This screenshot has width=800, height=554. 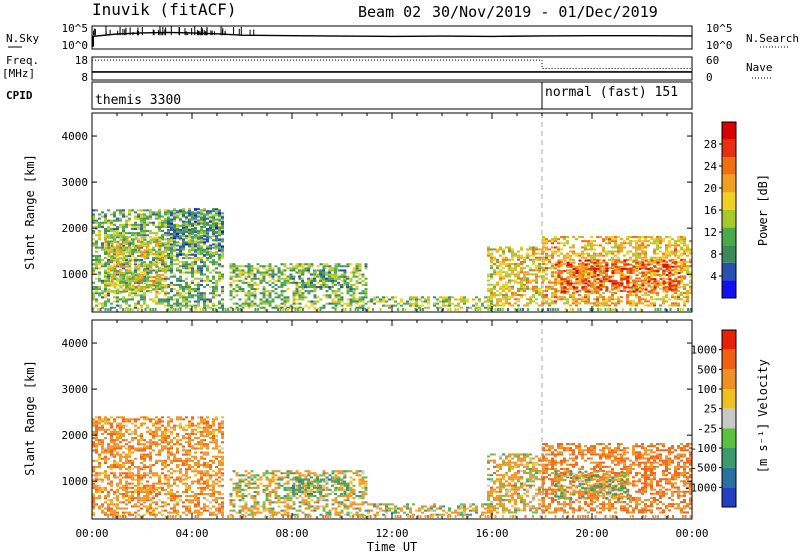 What do you see at coordinates (75, 182) in the screenshot?
I see `y-tick-label: 3000` at bounding box center [75, 182].